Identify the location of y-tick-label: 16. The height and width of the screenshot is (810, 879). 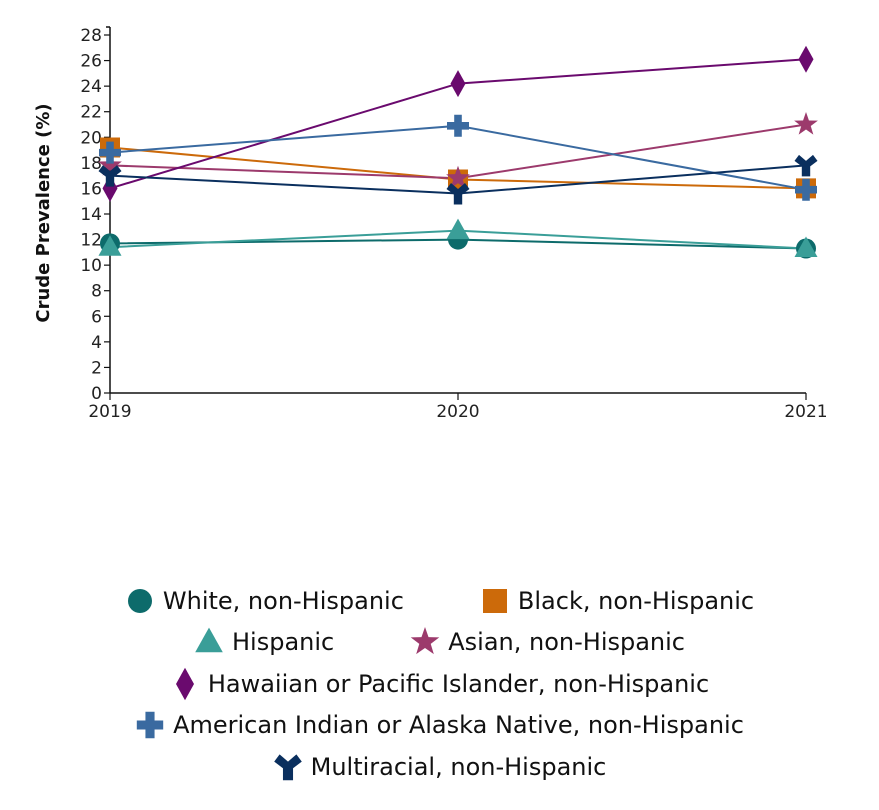
(91, 189).